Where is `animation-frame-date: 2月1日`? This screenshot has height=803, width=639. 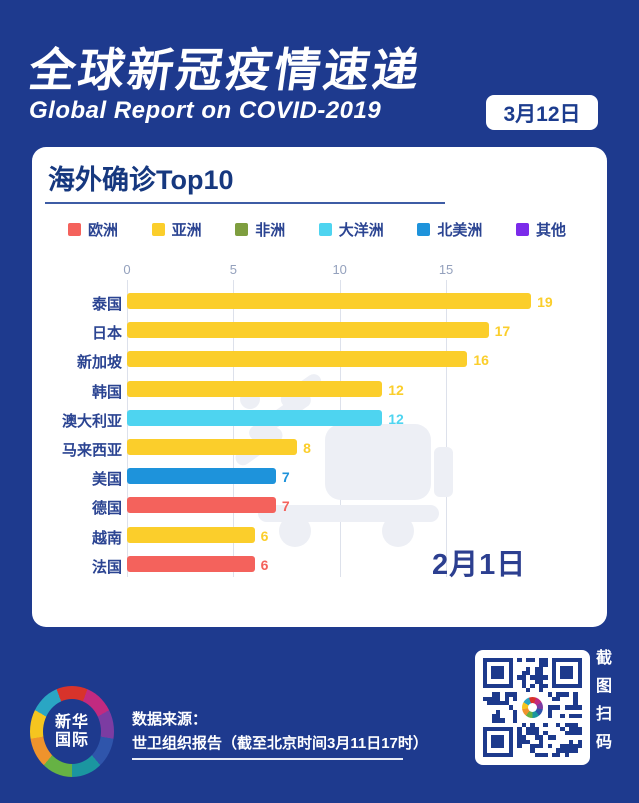 animation-frame-date: 2月1日 is located at coordinates (479, 565).